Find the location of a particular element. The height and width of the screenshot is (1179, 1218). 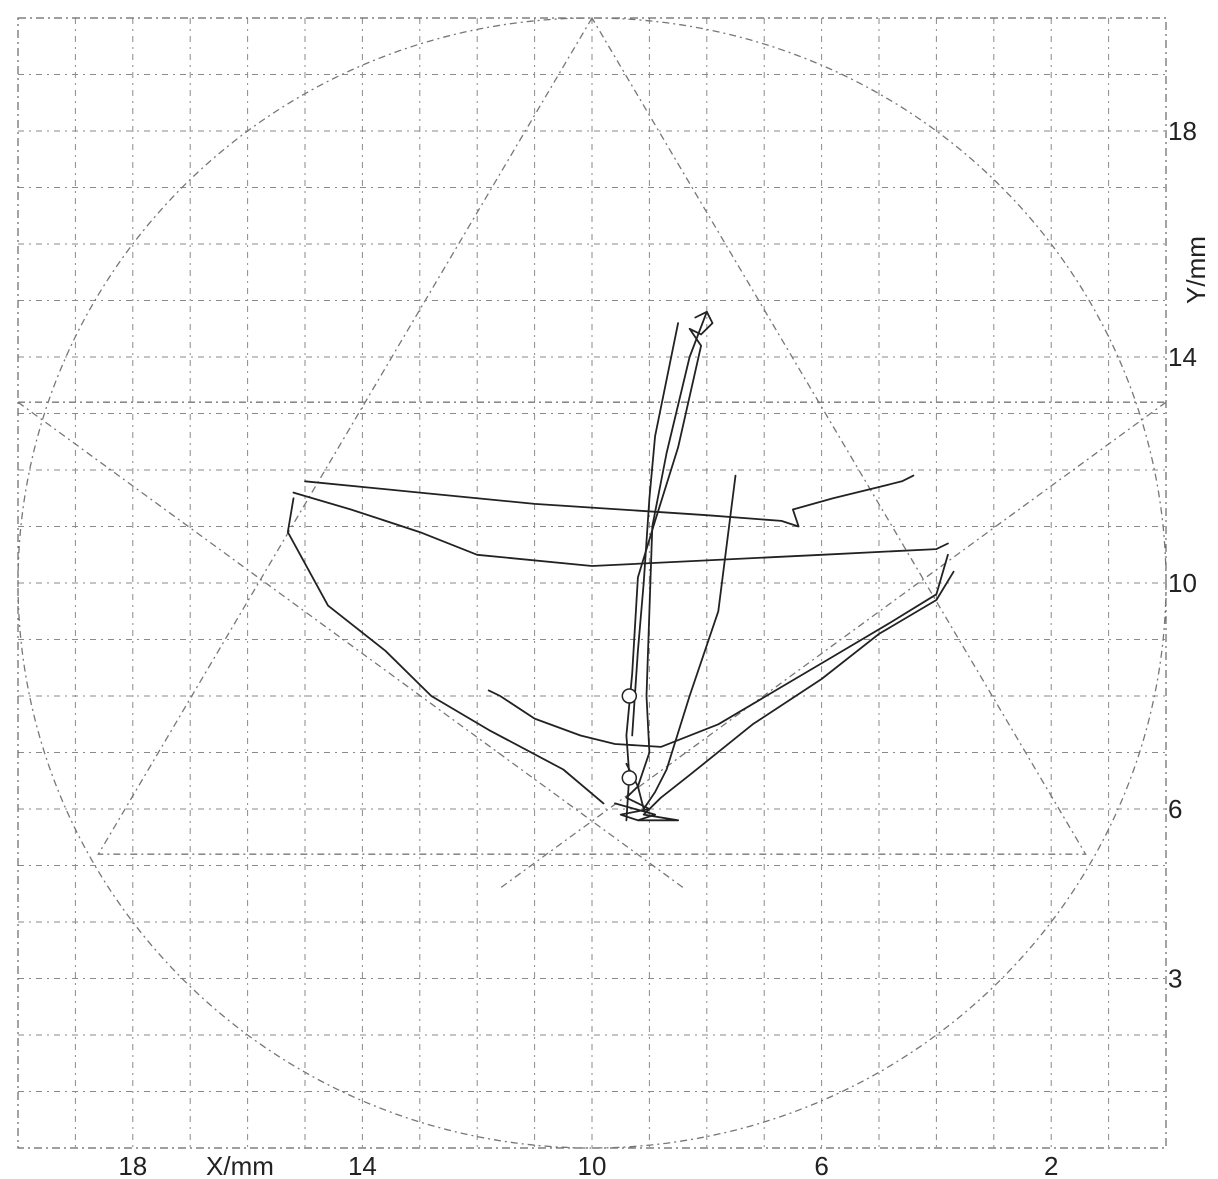

y-axis-label: Y/mm is located at coordinates (1196, 270).